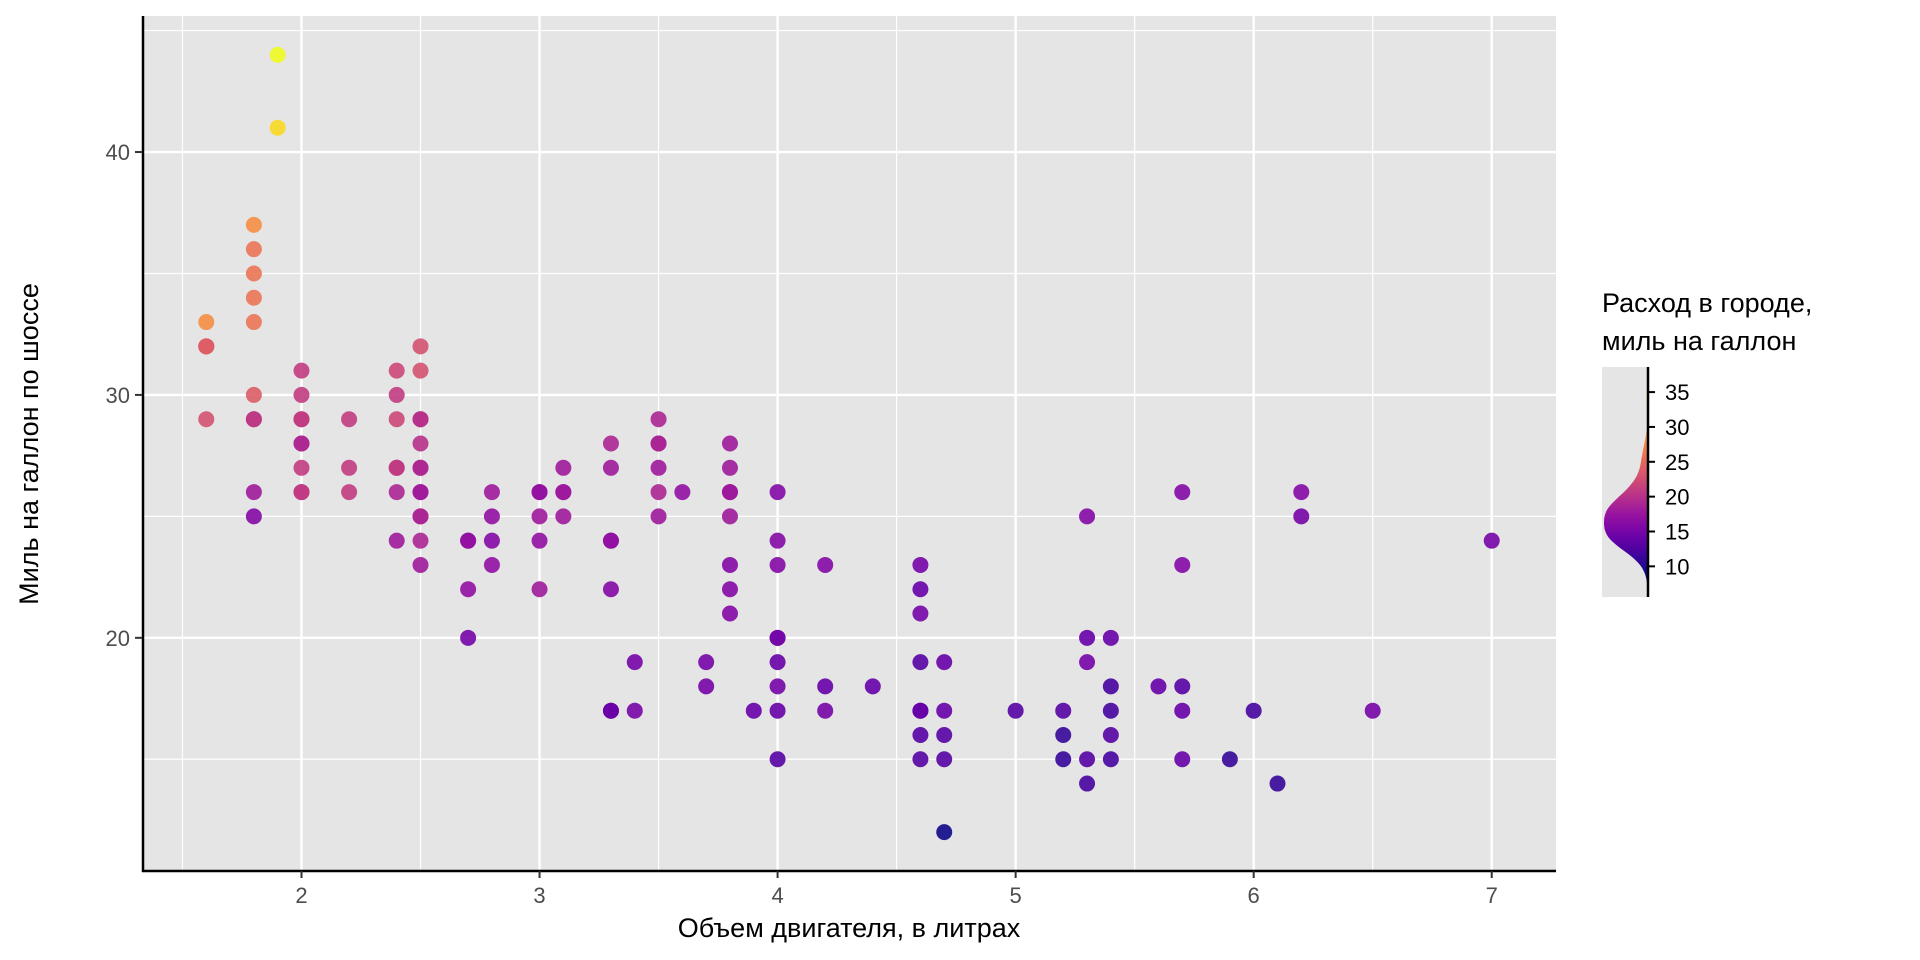 The image size is (1920, 960). I want to click on x-tick-label: 3, so click(539, 895).